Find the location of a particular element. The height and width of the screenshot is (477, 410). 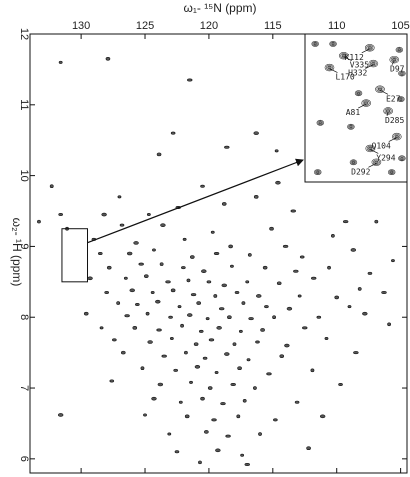

inset-peak-label: H332 is located at coordinates (357, 73).